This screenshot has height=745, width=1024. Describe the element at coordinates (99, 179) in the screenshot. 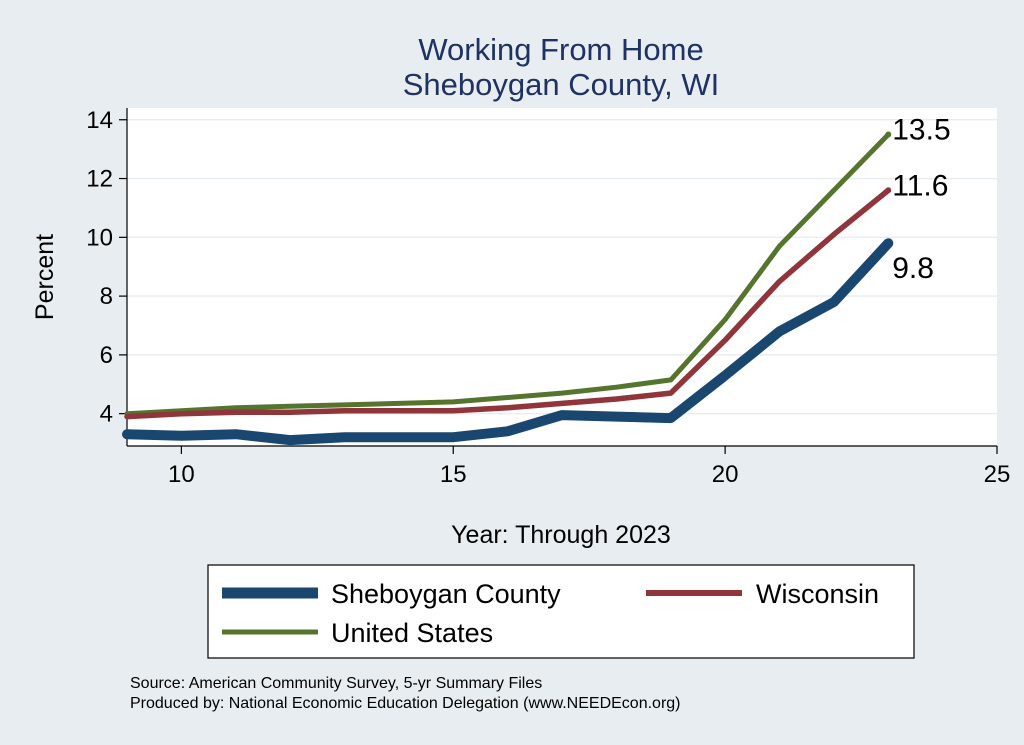

I see `y-tick-label-12: 12` at that location.